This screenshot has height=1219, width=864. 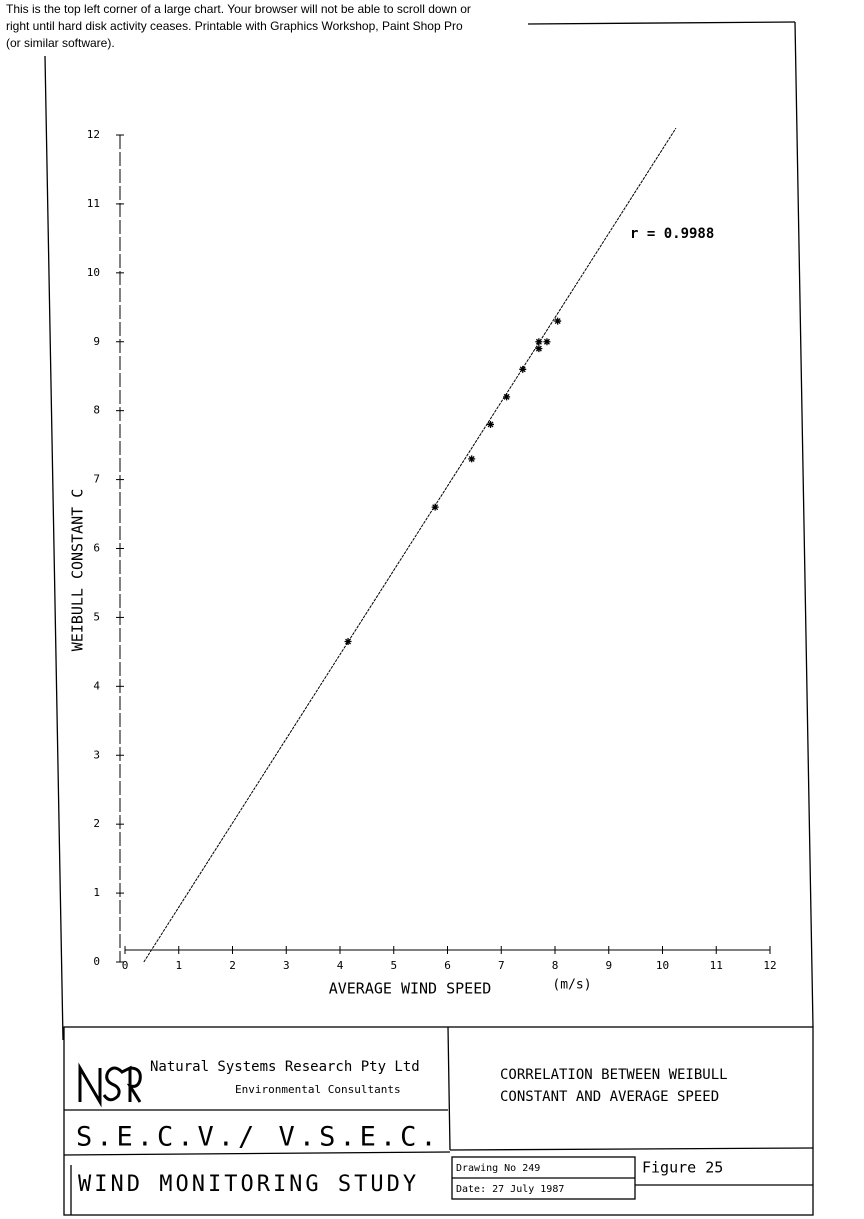 I want to click on y-tick-label: 10, so click(x=93, y=272).